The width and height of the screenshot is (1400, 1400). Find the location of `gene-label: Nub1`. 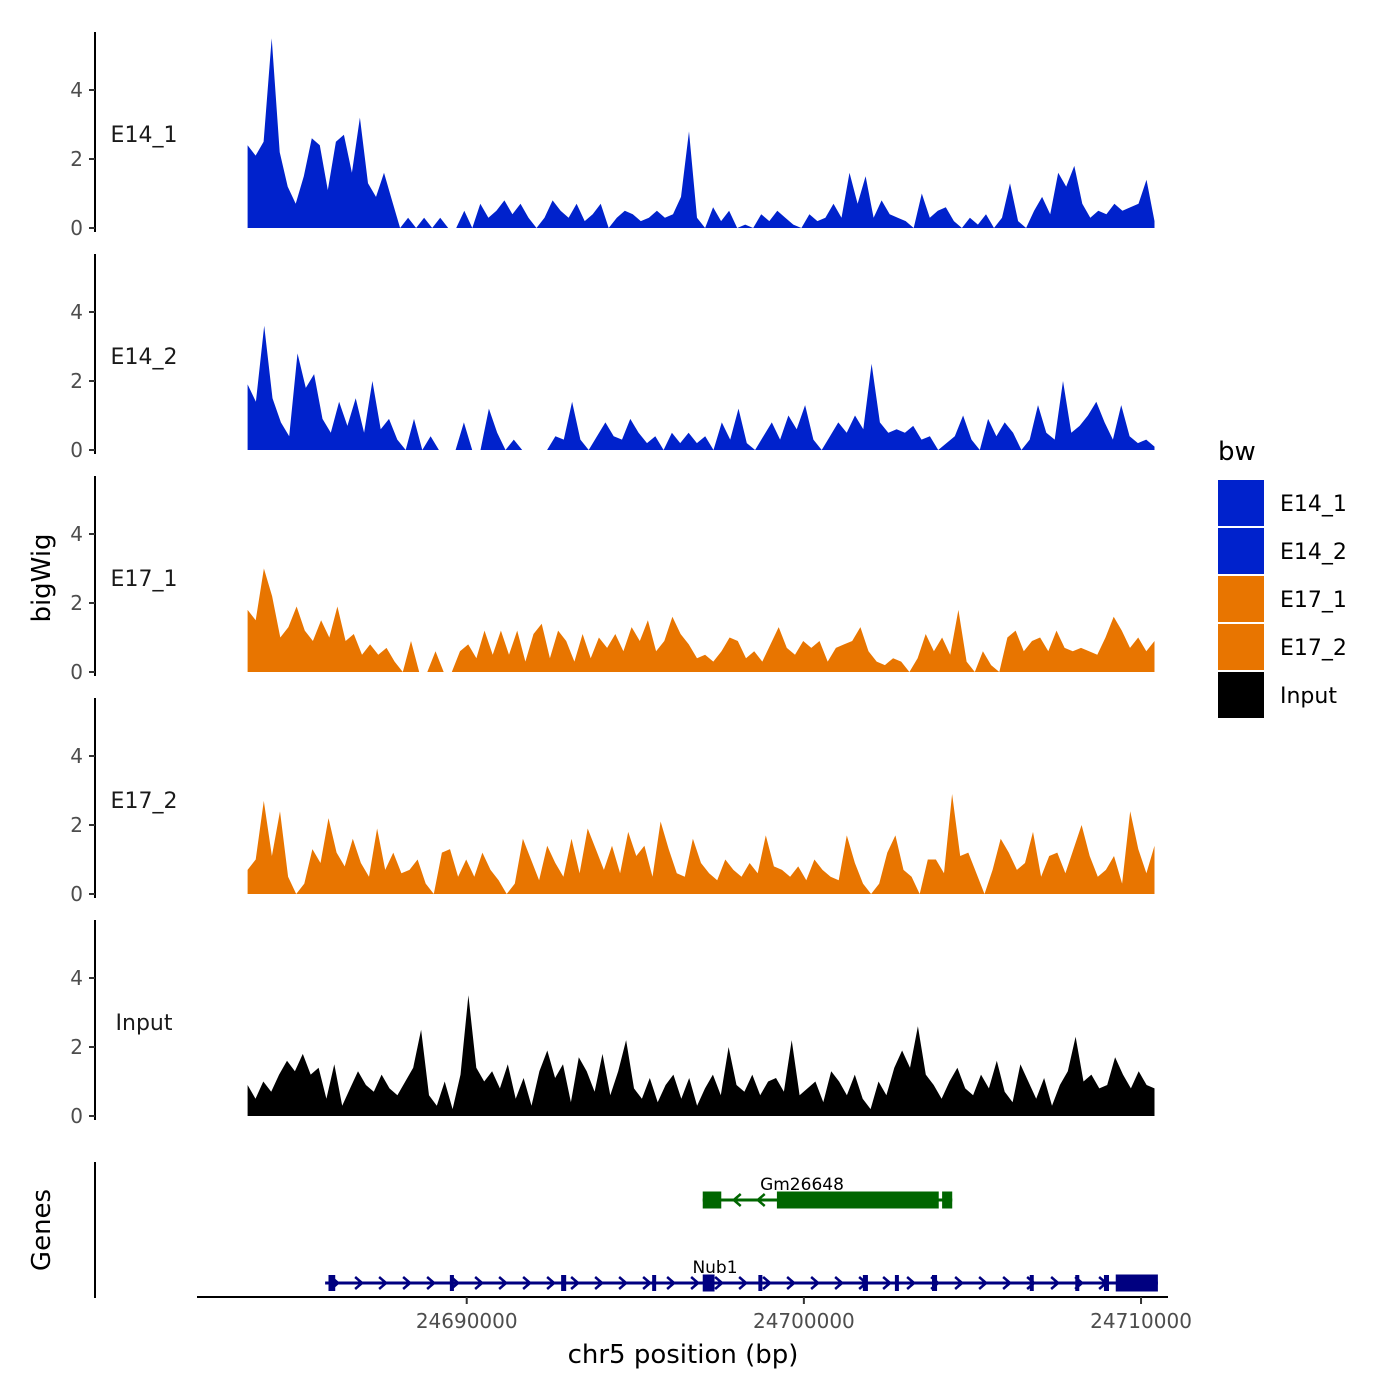

gene-label: Nub1 is located at coordinates (714, 1268).